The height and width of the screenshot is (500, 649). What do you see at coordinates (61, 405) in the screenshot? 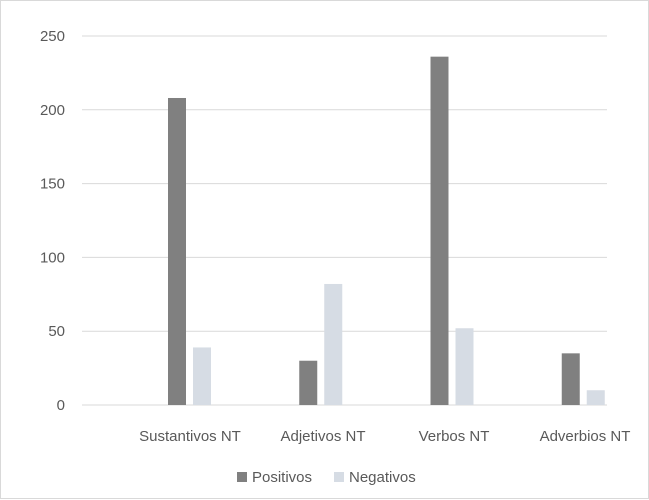
I see `y-tick-label: 0` at bounding box center [61, 405].